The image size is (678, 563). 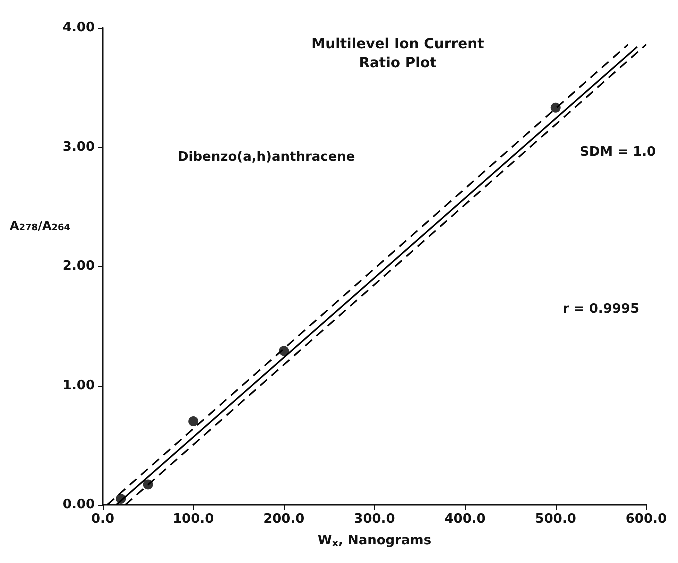 I want to click on annotation: r = 0.9995, so click(x=601, y=309).